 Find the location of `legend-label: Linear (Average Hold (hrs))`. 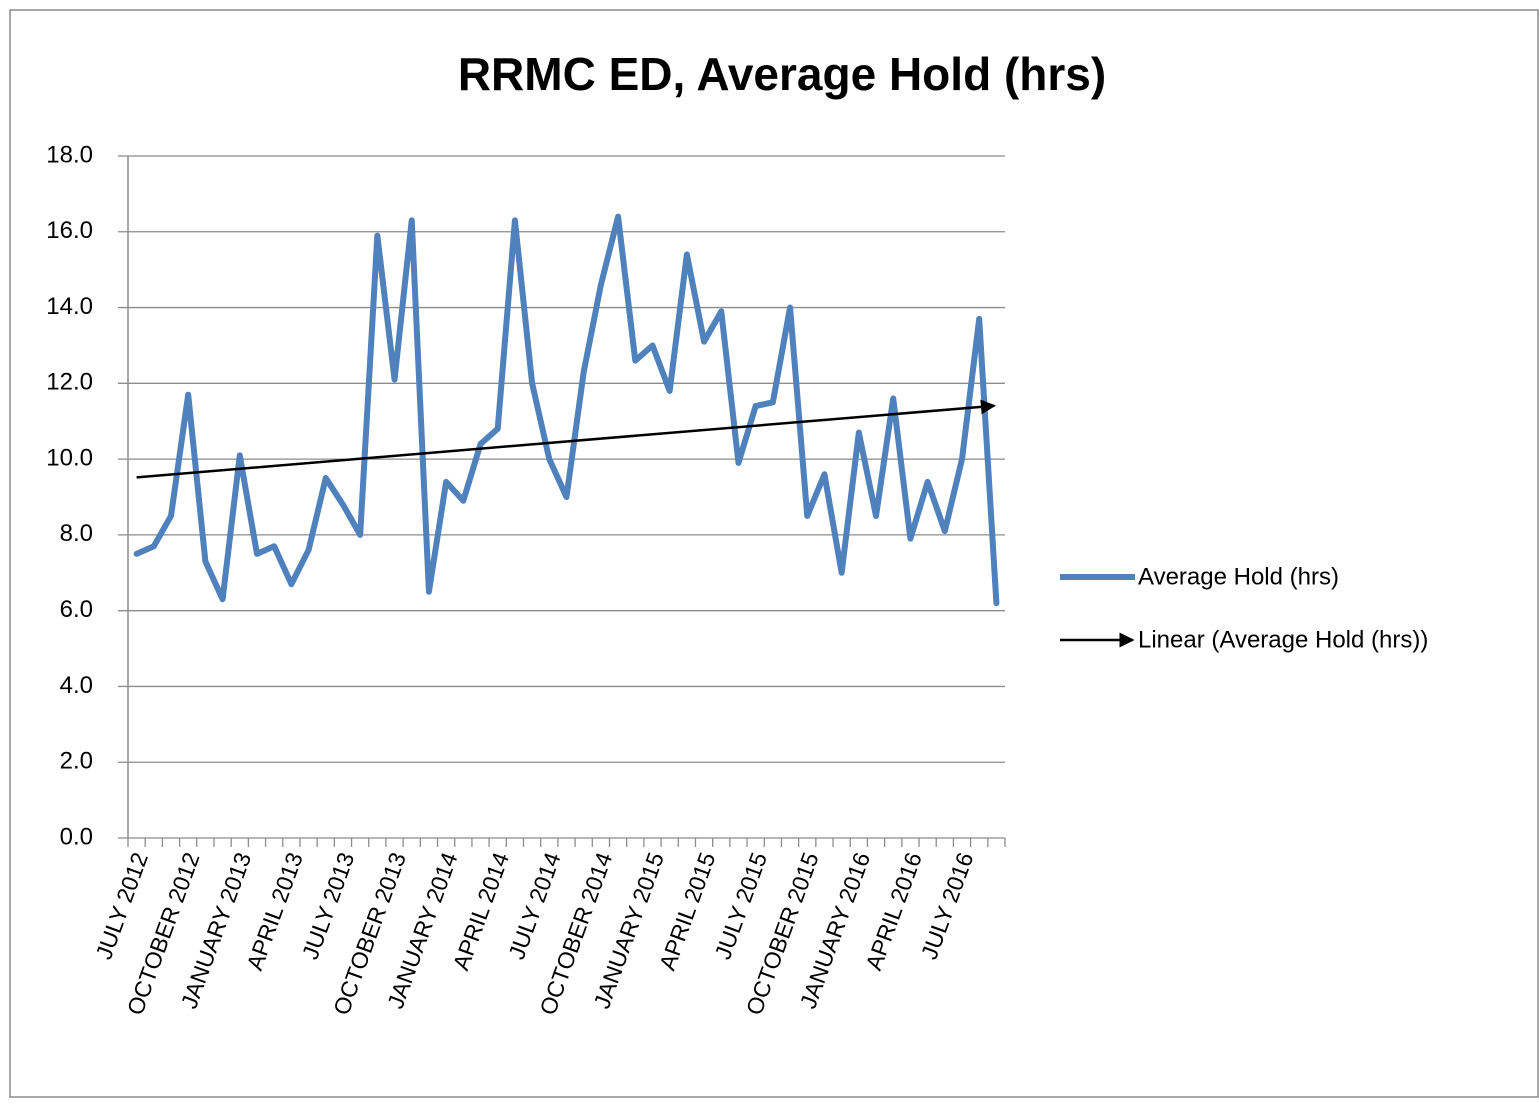

legend-label: Linear (Average Hold (hrs)) is located at coordinates (1283, 639).